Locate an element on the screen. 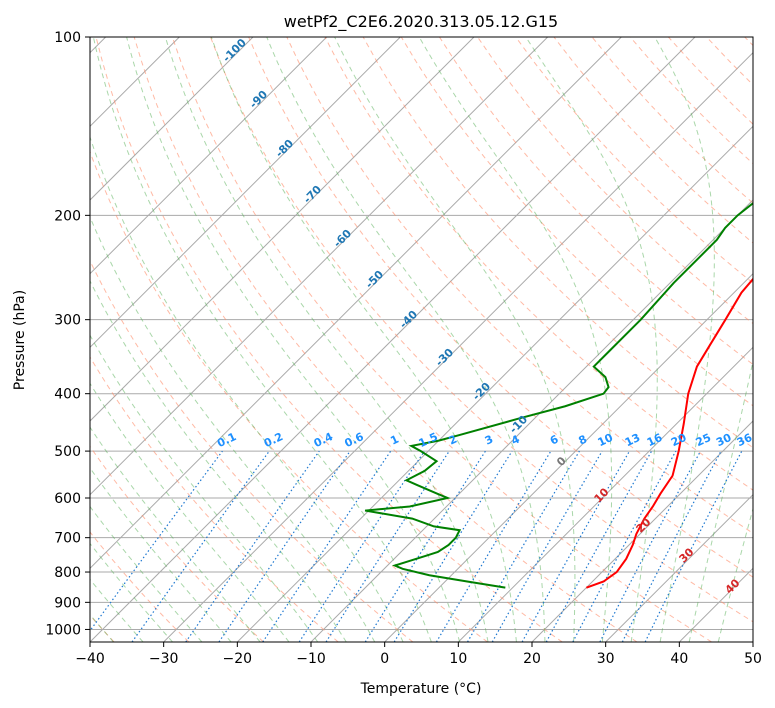 The image size is (775, 708). y-tick-label: 100 is located at coordinates (67, 38).